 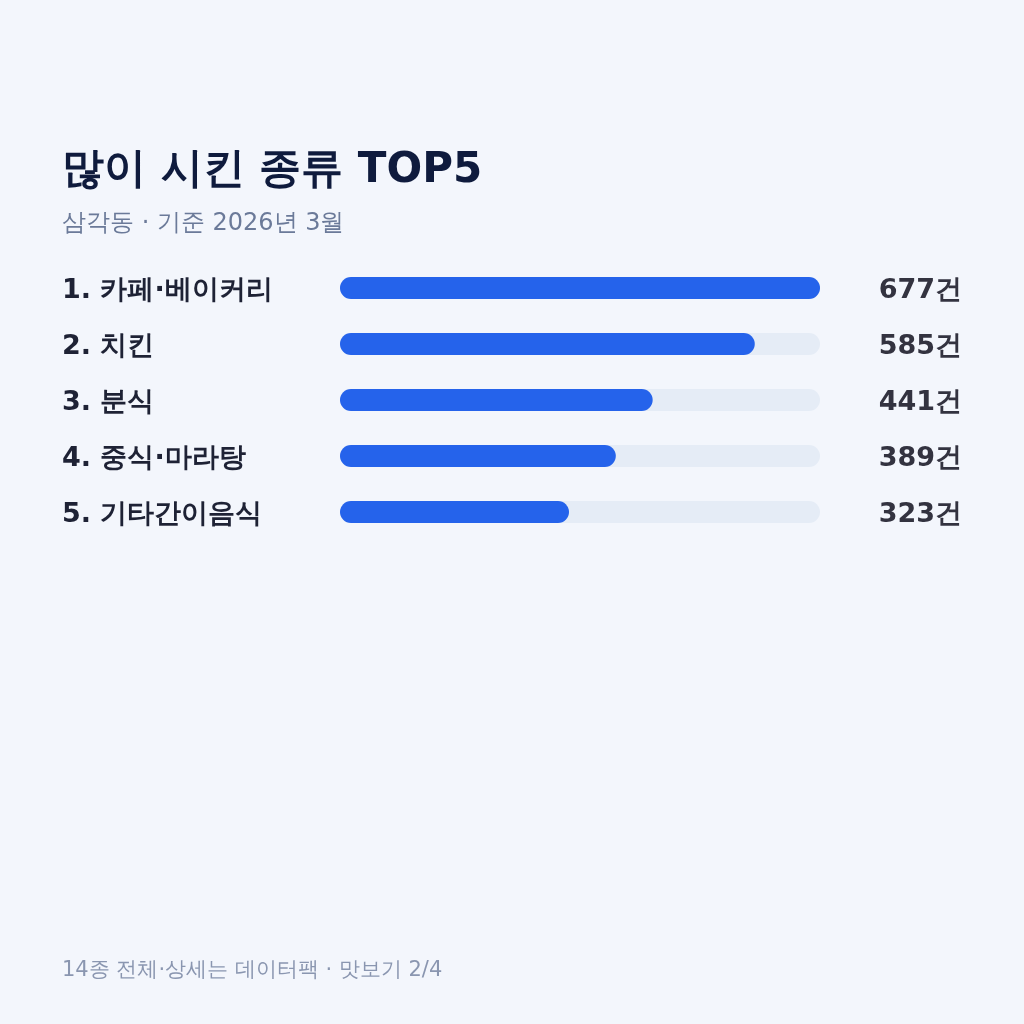 I want to click on y-tick-label: 5. 기타간이음식, so click(x=162, y=512).